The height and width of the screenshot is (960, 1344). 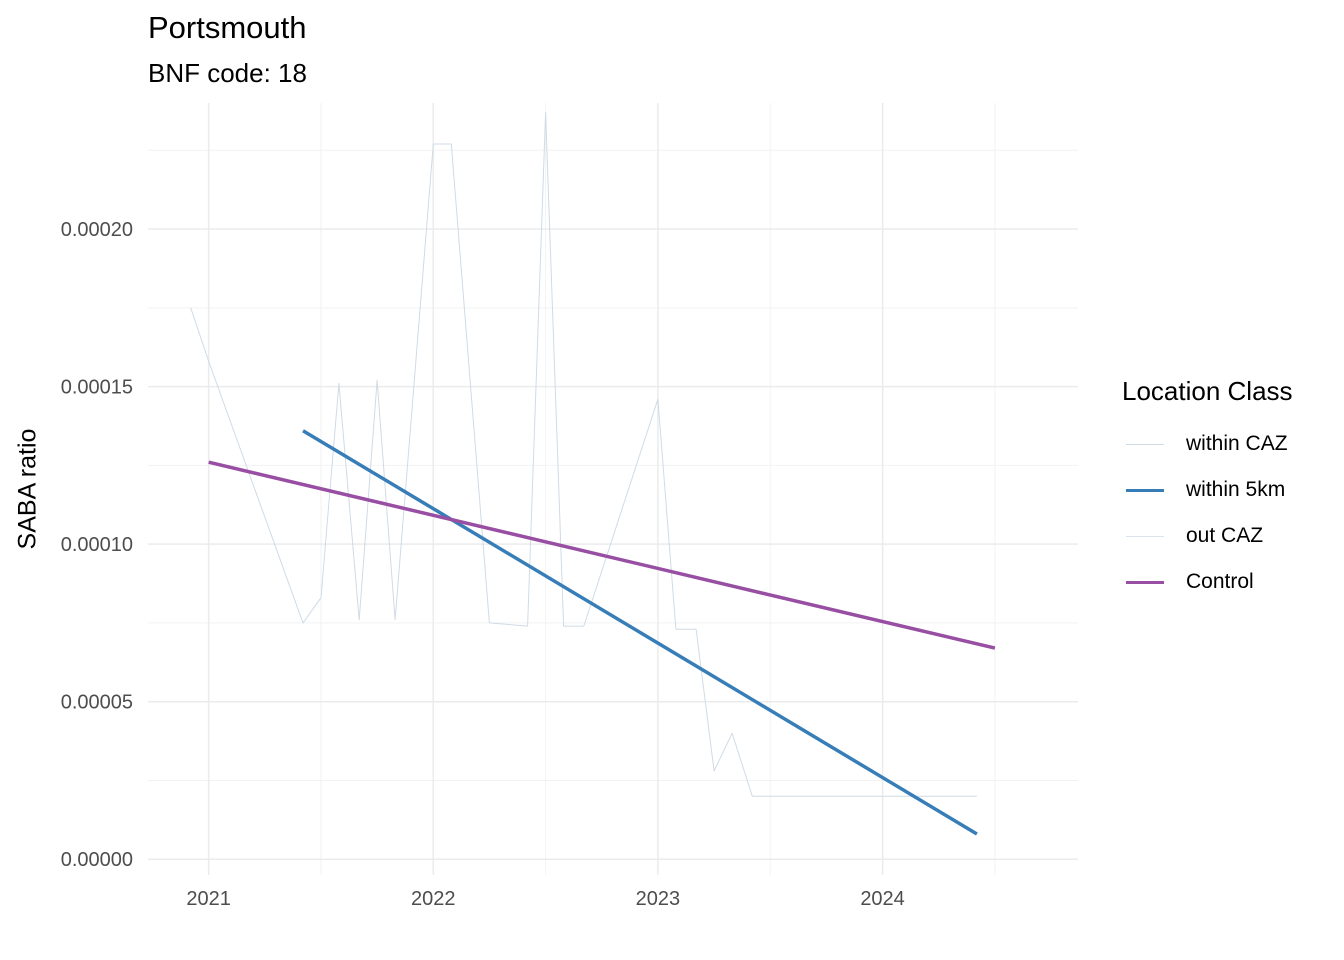 I want to click on y-tick-label: 0.00000, so click(x=97, y=860).